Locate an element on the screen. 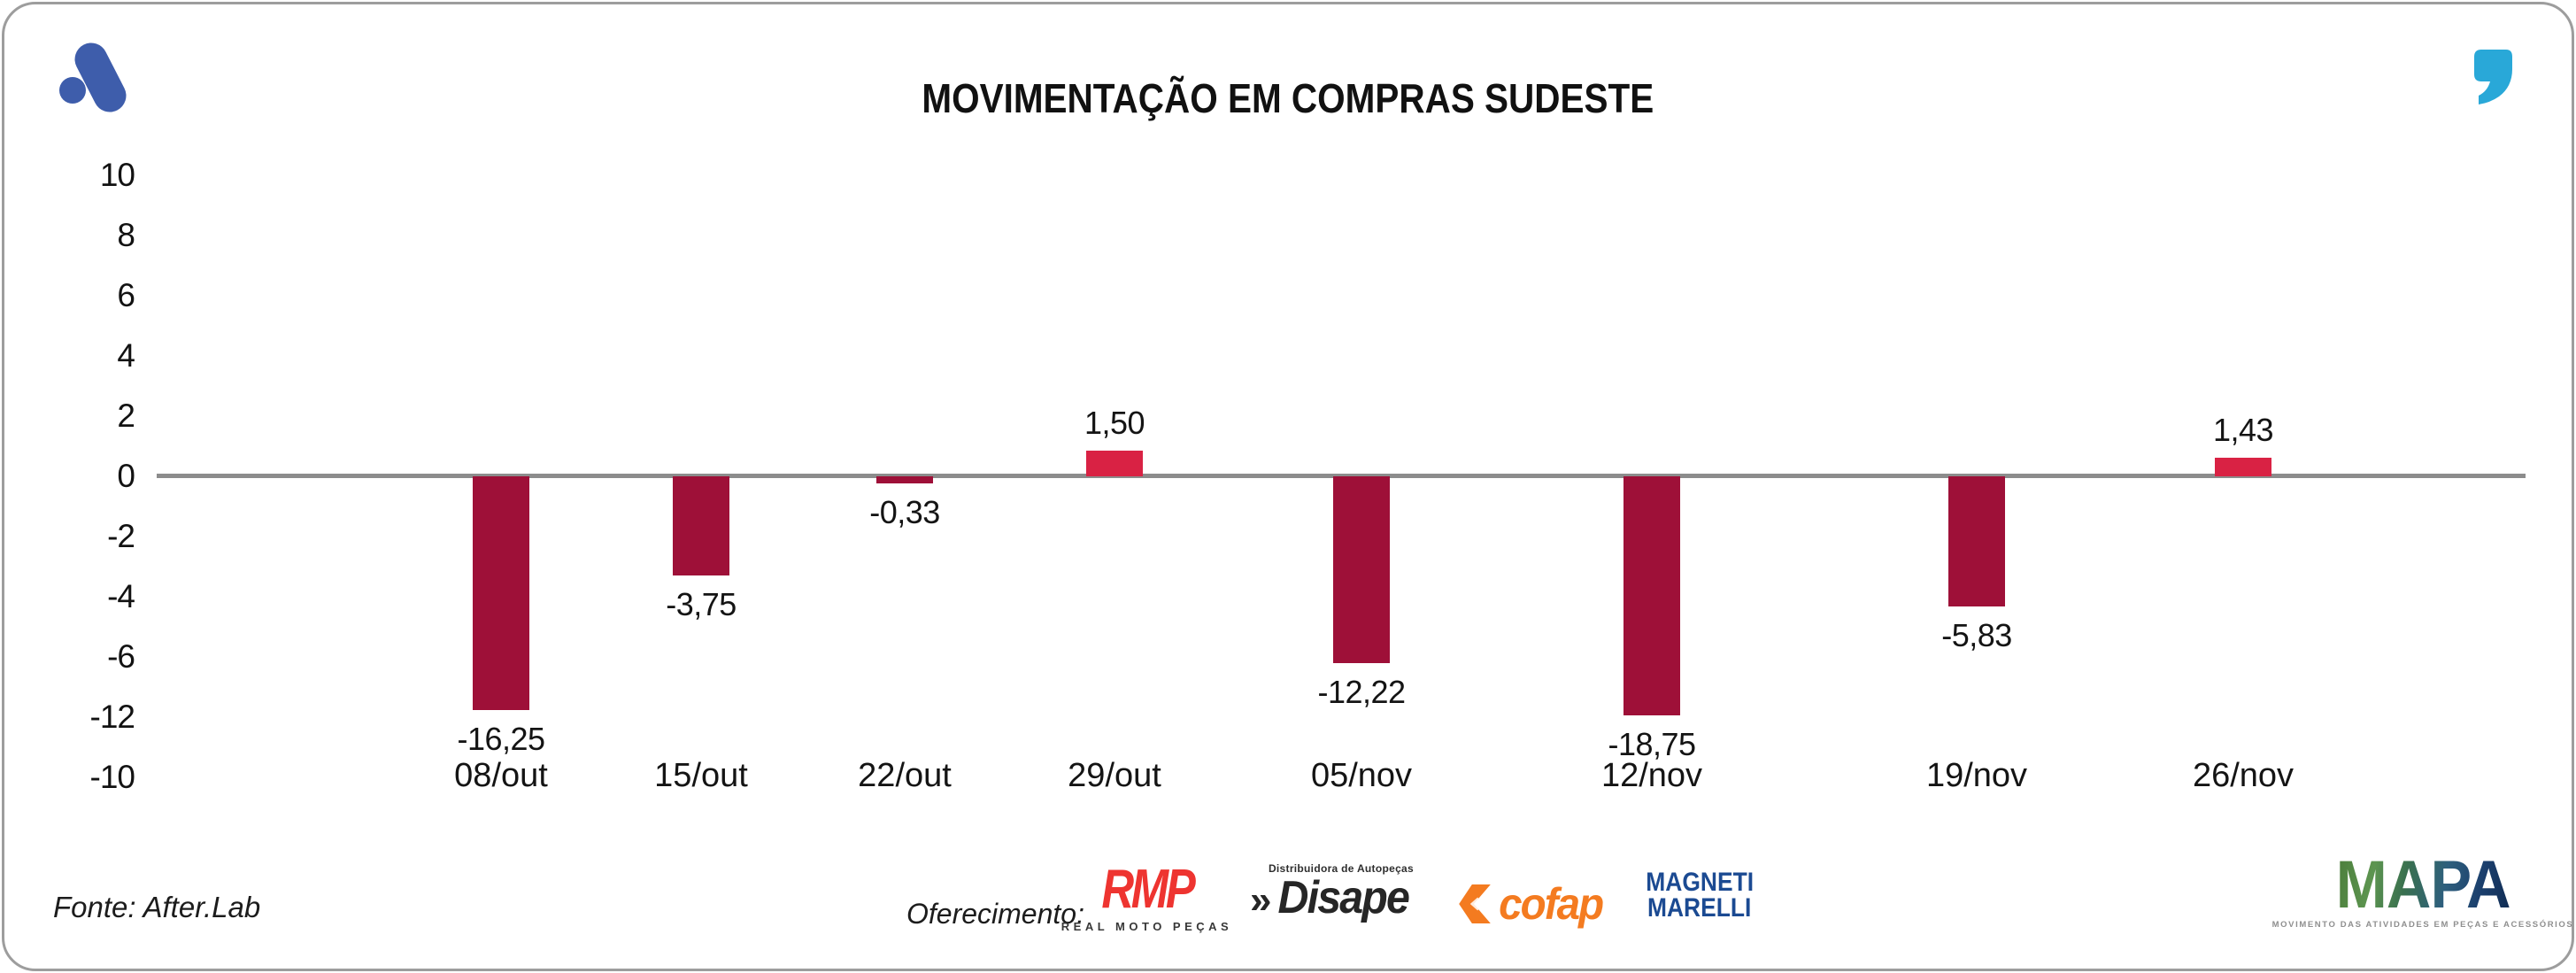 This screenshot has width=2576, height=973. chart-title: MOVIMENTAÇÃO EM COMPRAS SUDESTE is located at coordinates (1288, 98).